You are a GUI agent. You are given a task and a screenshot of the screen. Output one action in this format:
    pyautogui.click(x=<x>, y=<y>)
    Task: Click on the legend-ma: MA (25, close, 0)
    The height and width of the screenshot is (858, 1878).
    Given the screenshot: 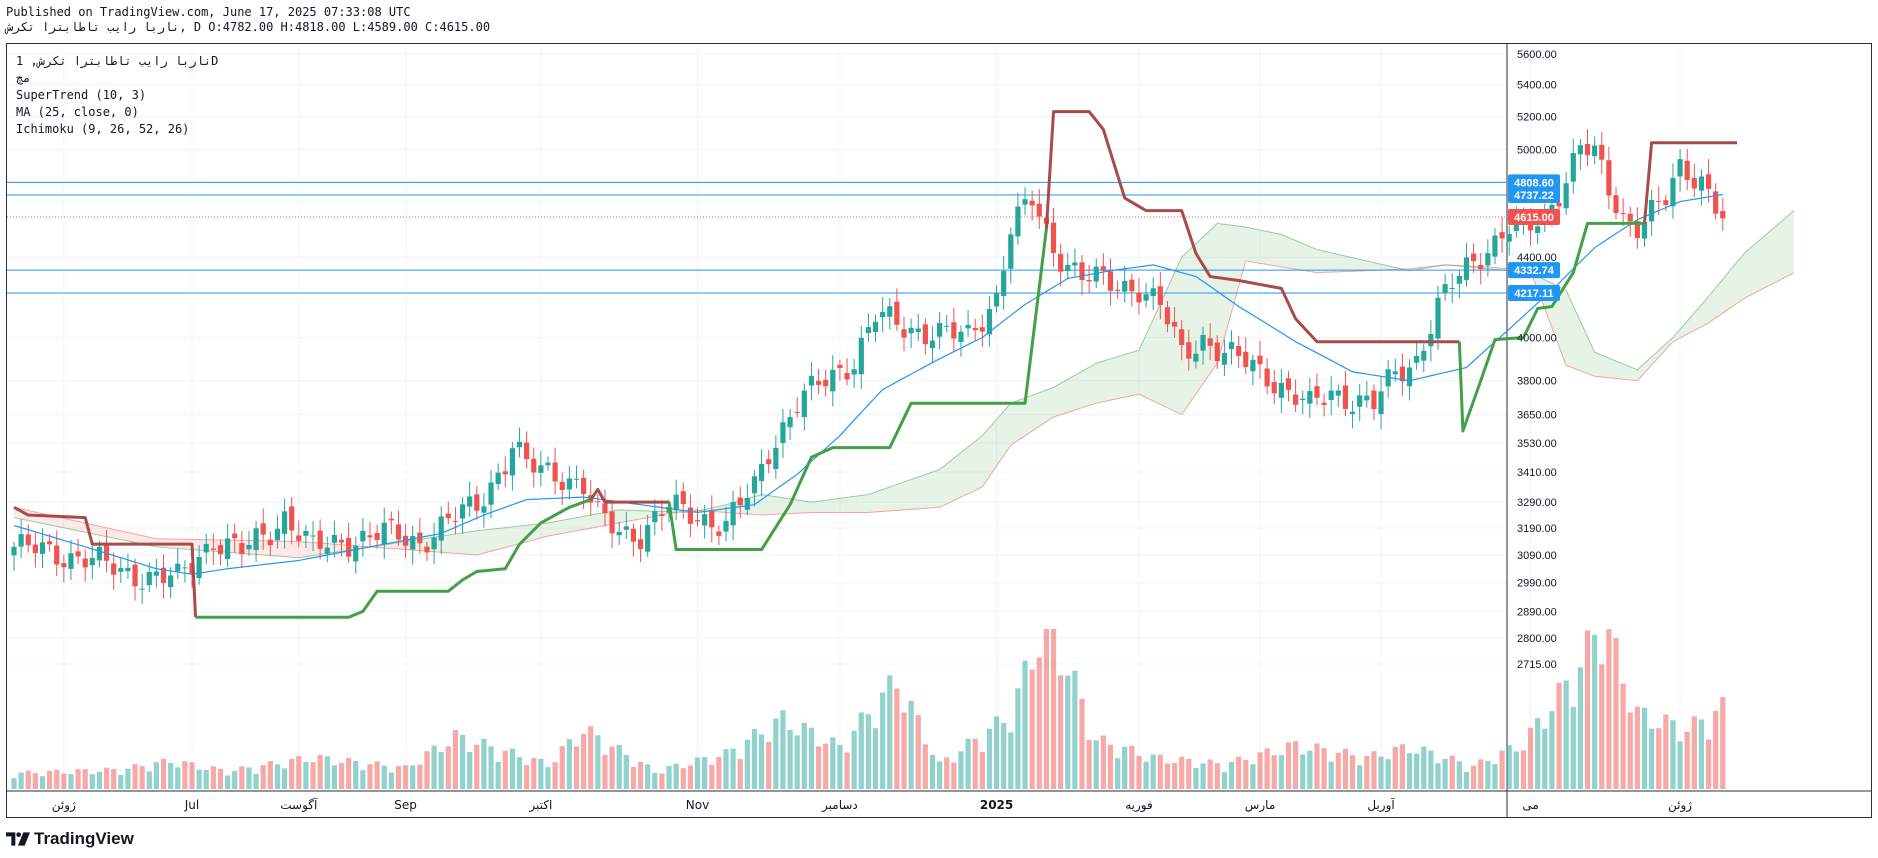 What is the action you would take?
    pyautogui.click(x=77, y=112)
    